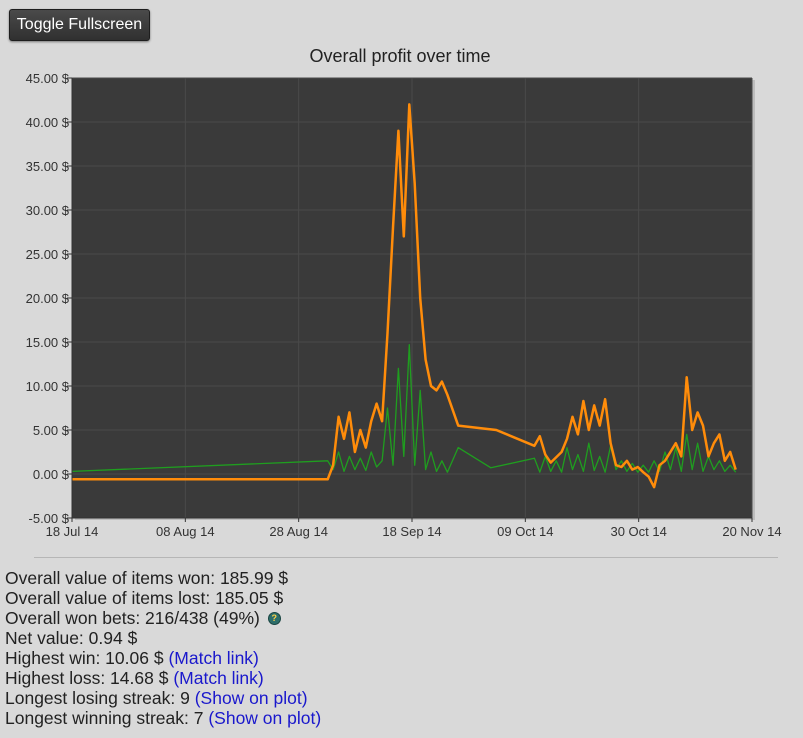 This screenshot has height=738, width=803. What do you see at coordinates (48, 210) in the screenshot?
I see `y-tick-label: 30.00 $` at bounding box center [48, 210].